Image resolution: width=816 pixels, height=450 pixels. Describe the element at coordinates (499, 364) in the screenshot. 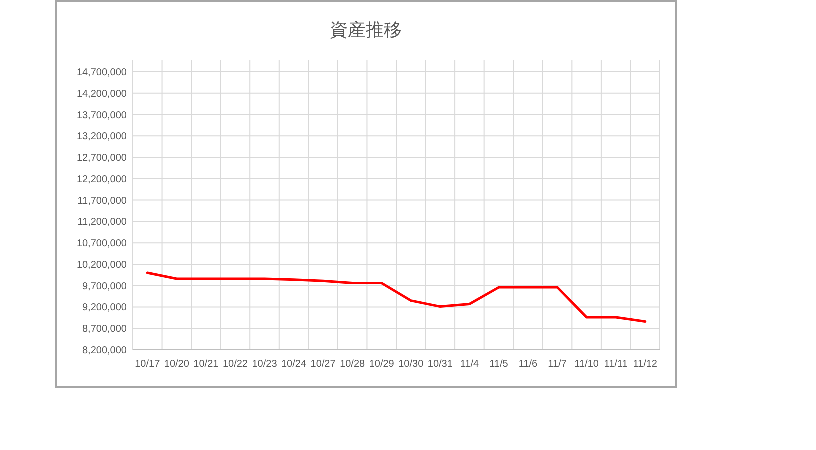

I see `x-tick-label: 11/5` at that location.